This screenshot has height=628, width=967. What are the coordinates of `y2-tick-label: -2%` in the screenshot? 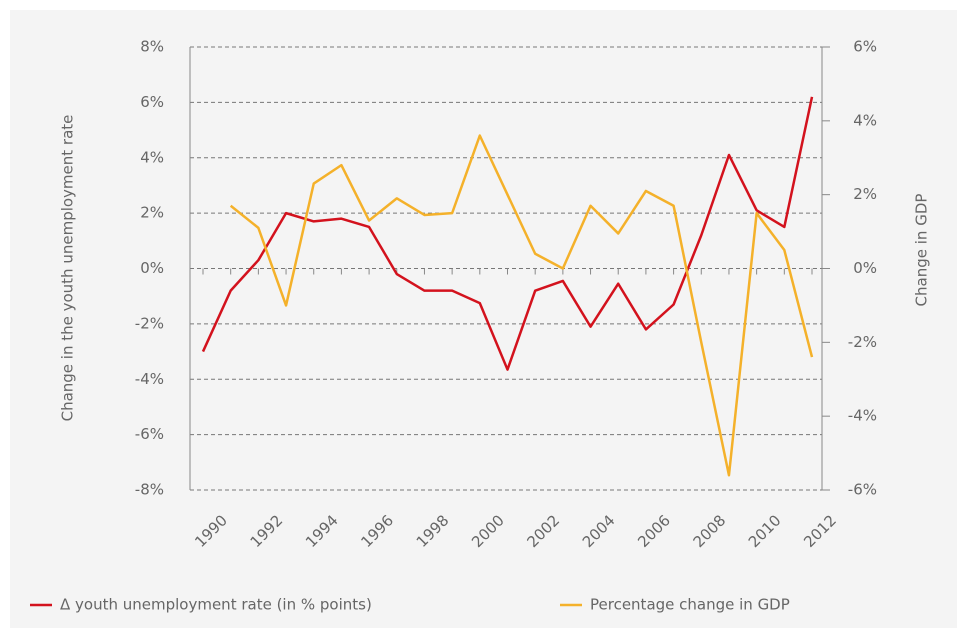 It's located at (862, 342).